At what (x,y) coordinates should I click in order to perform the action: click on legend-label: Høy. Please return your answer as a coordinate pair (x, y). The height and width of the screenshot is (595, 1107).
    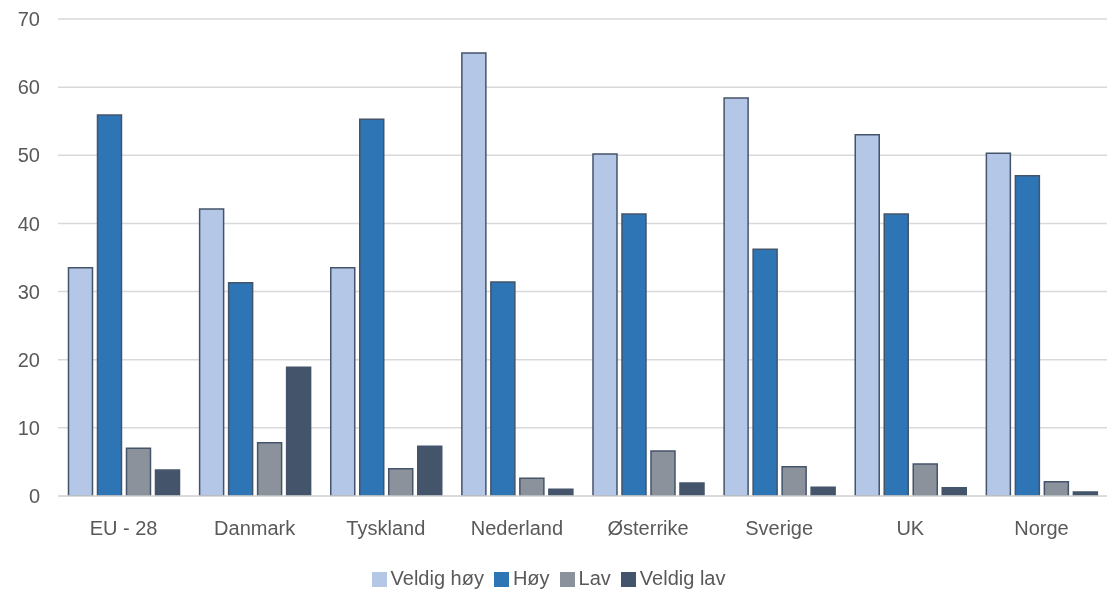
    Looking at the image, I should click on (531, 578).